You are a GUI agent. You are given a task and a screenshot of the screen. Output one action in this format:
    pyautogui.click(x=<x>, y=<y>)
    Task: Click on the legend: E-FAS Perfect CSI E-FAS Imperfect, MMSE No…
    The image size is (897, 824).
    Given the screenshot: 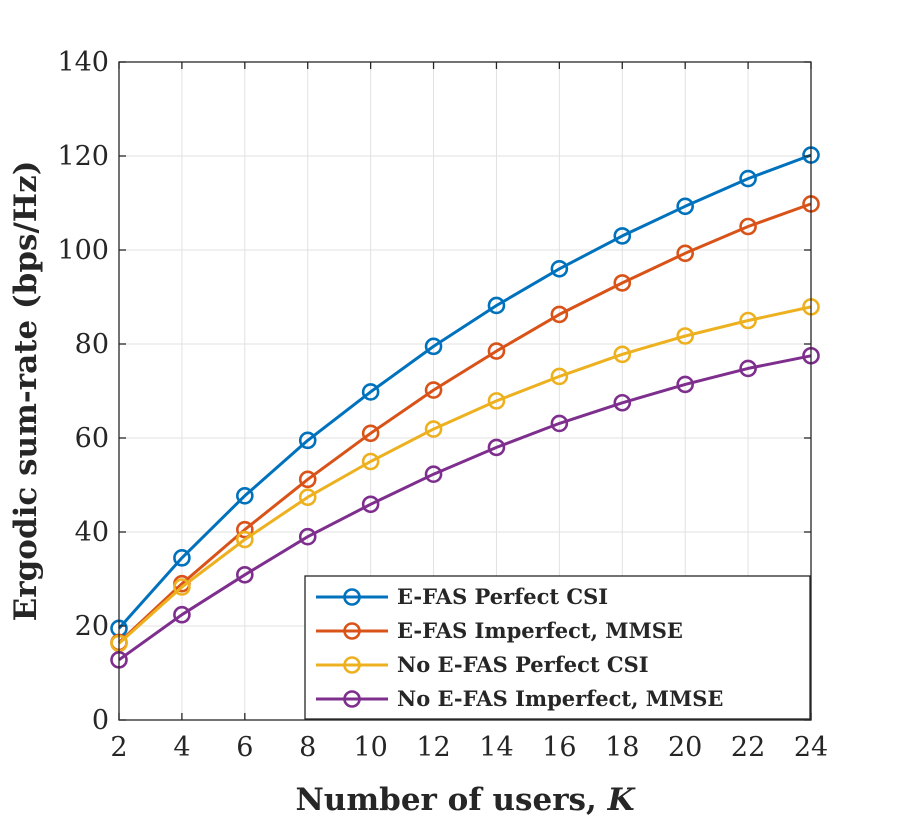 What is the action you would take?
    pyautogui.click(x=557, y=647)
    